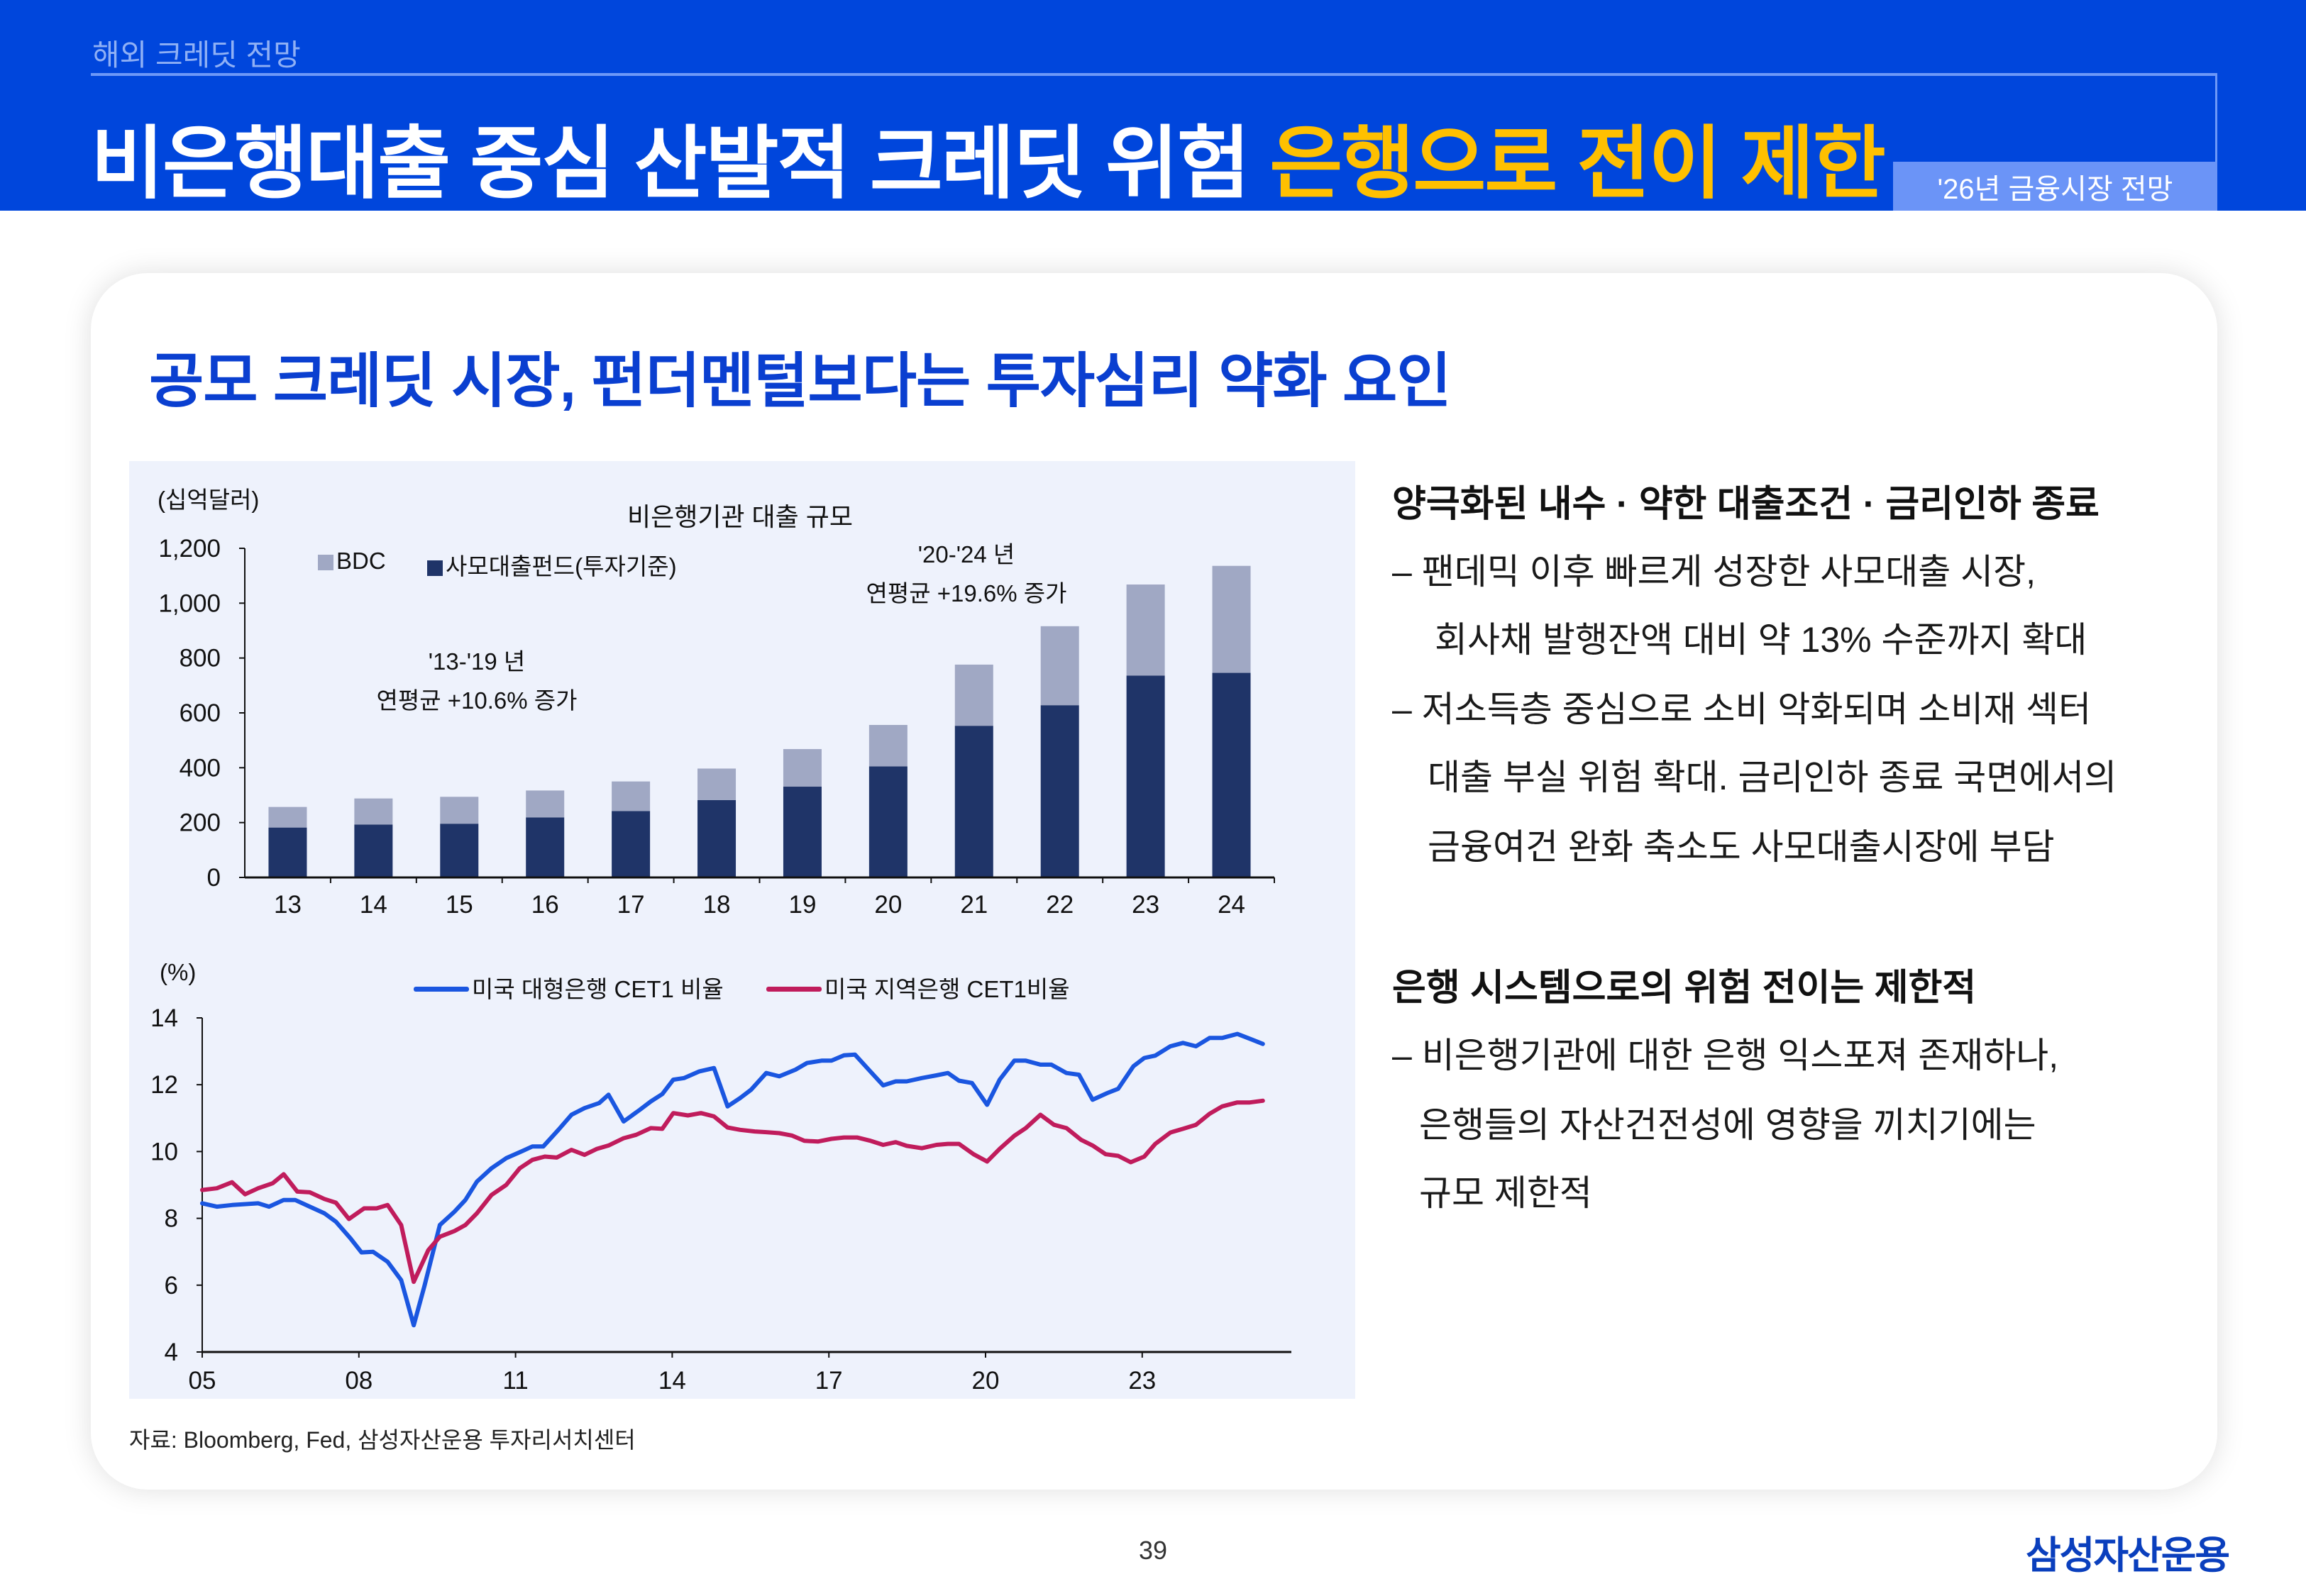 The height and width of the screenshot is (1596, 2306). What do you see at coordinates (2216, 117) in the screenshot?
I see `header-divider-vertical` at bounding box center [2216, 117].